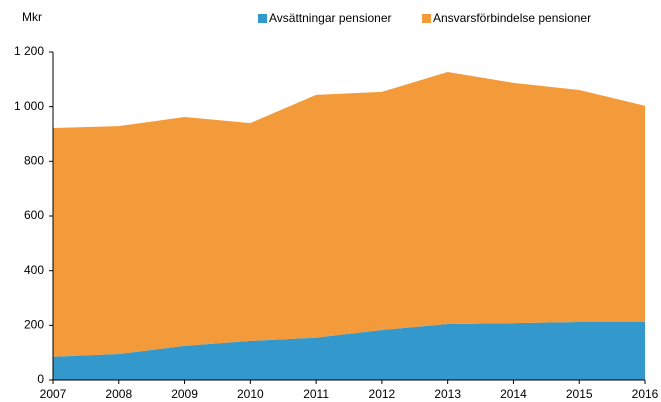 The height and width of the screenshot is (402, 661). Describe the element at coordinates (34, 325) in the screenshot. I see `y-tick-label: 200` at that location.